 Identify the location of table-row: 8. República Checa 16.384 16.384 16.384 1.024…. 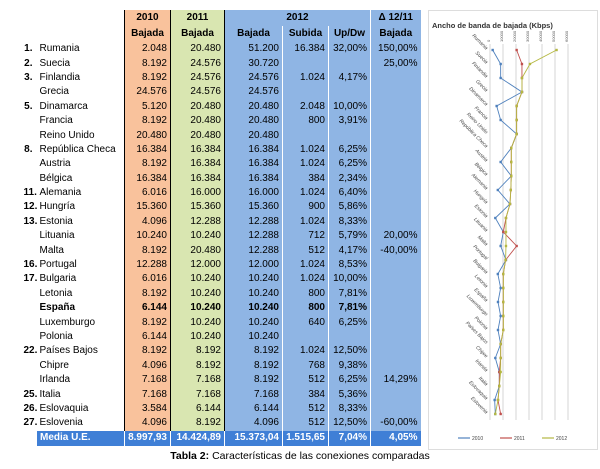
(221, 150).